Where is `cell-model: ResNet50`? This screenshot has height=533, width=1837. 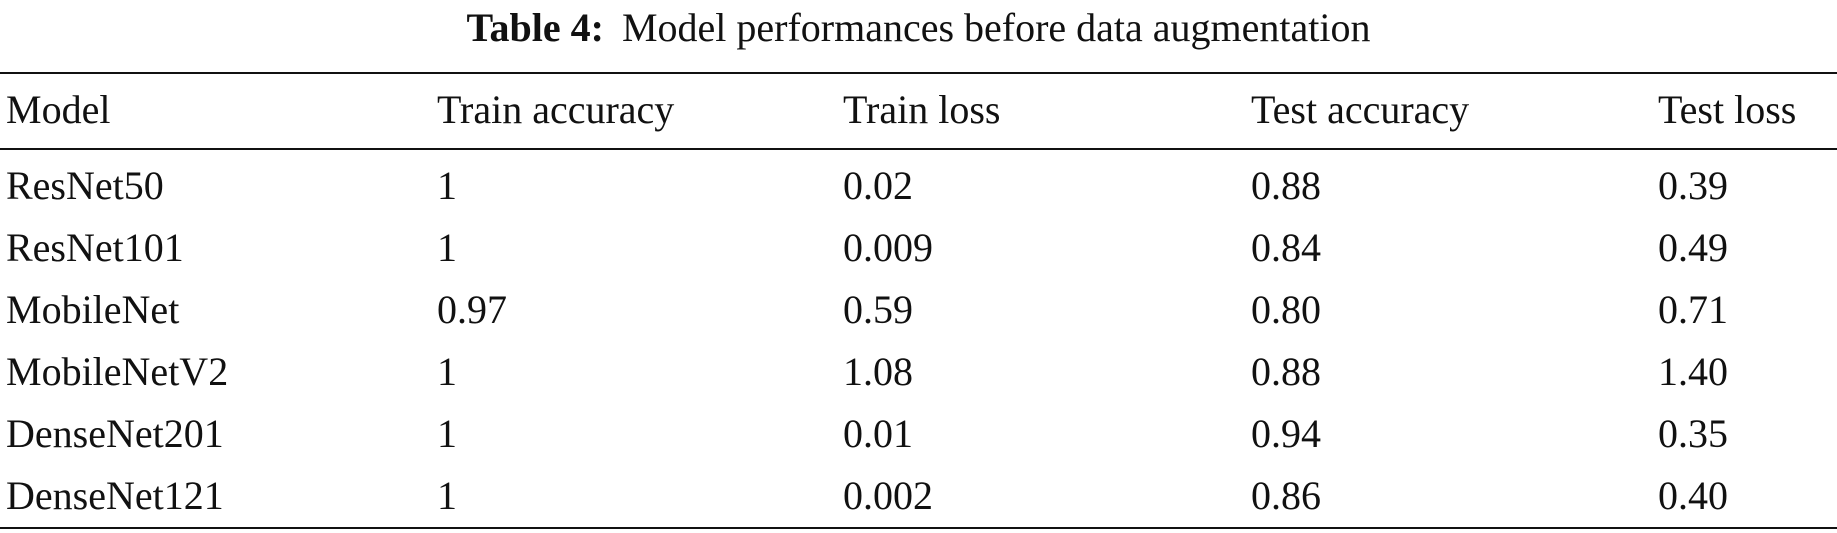
cell-model: ResNet50 is located at coordinates (85, 185).